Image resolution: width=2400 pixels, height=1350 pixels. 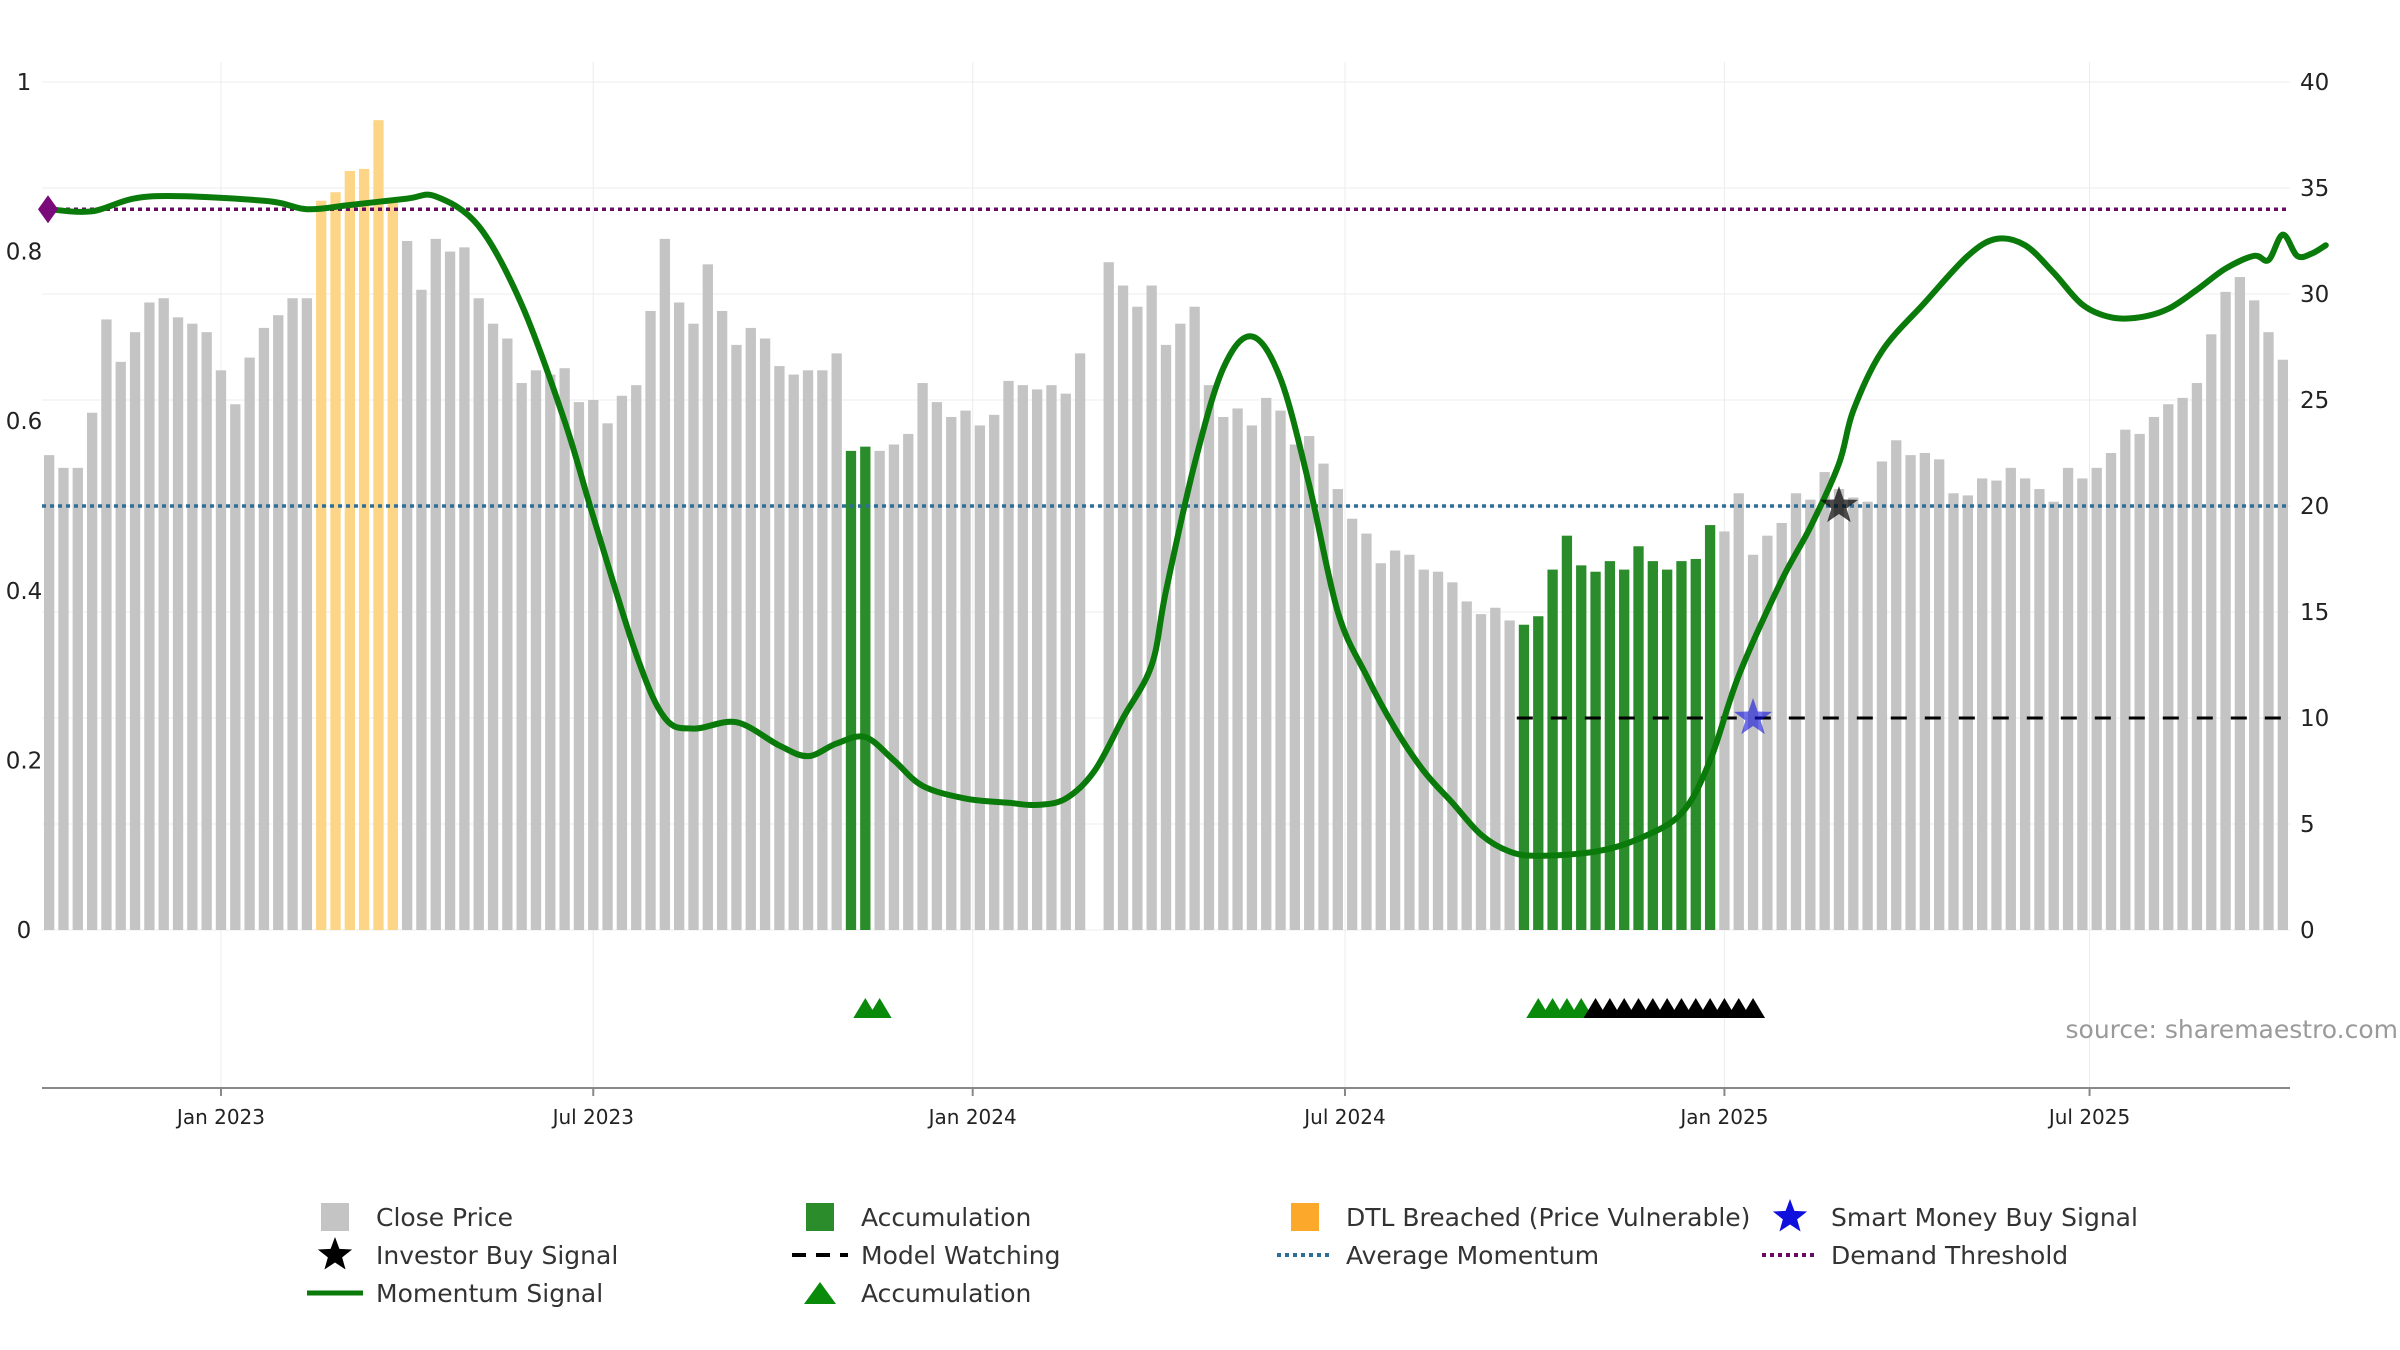 I want to click on grey-square-icon, so click(x=335, y=1217).